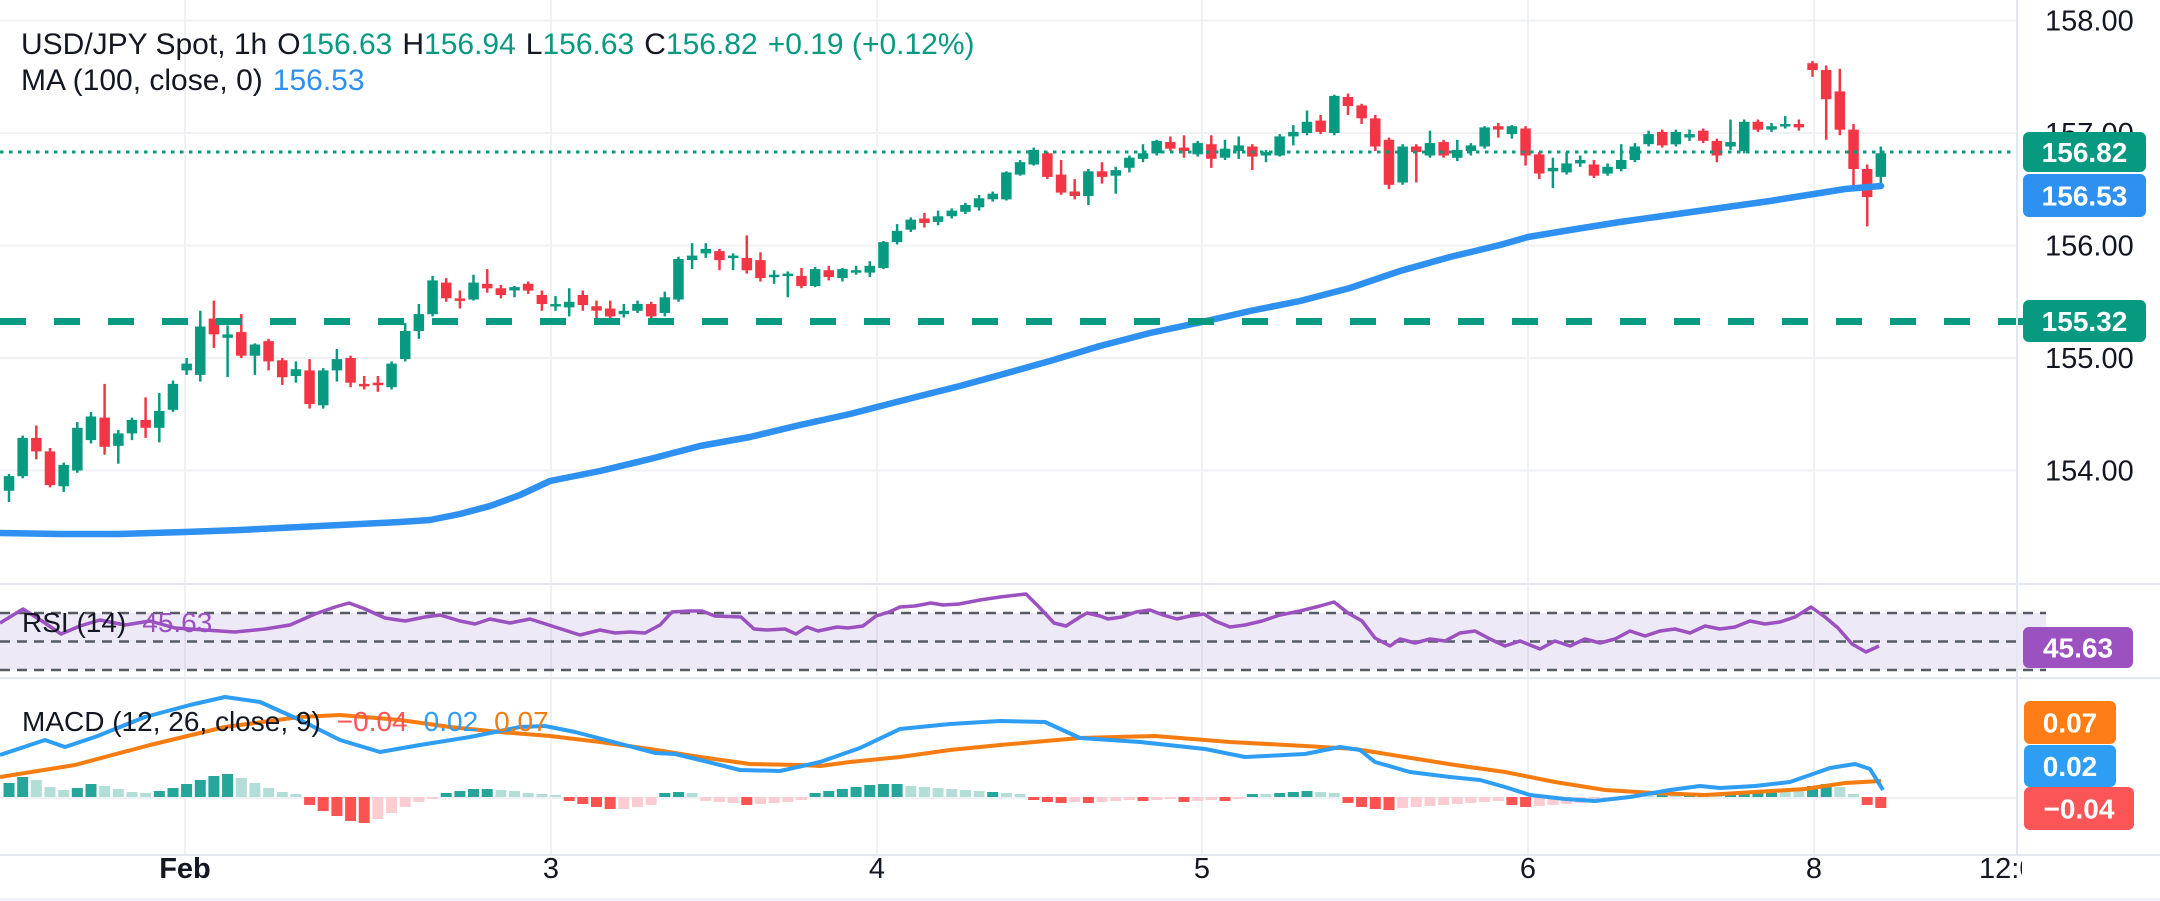  Describe the element at coordinates (1202, 869) in the screenshot. I see `svg-text: 5` at that location.